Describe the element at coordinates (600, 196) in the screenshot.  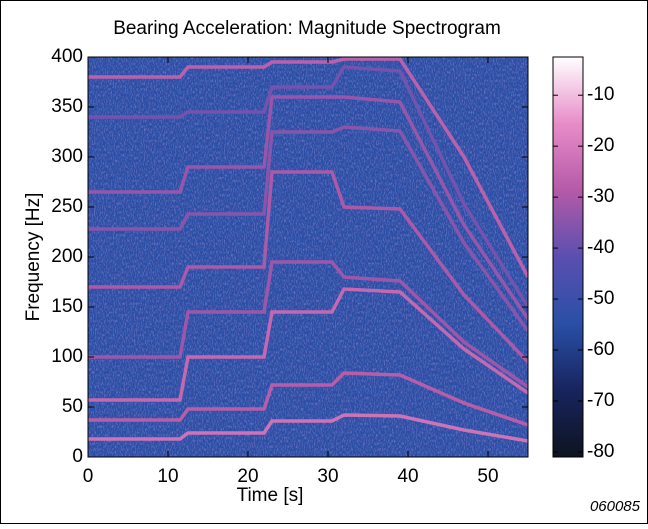
I see `colorbar-tick-label: -30` at that location.